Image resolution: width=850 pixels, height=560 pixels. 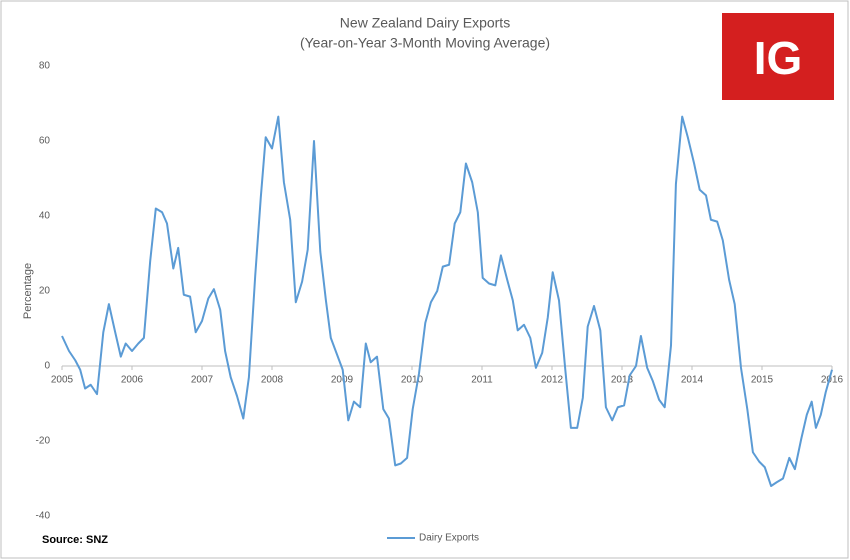 What do you see at coordinates (552, 380) in the screenshot?
I see `x-tick-label: 2012` at bounding box center [552, 380].